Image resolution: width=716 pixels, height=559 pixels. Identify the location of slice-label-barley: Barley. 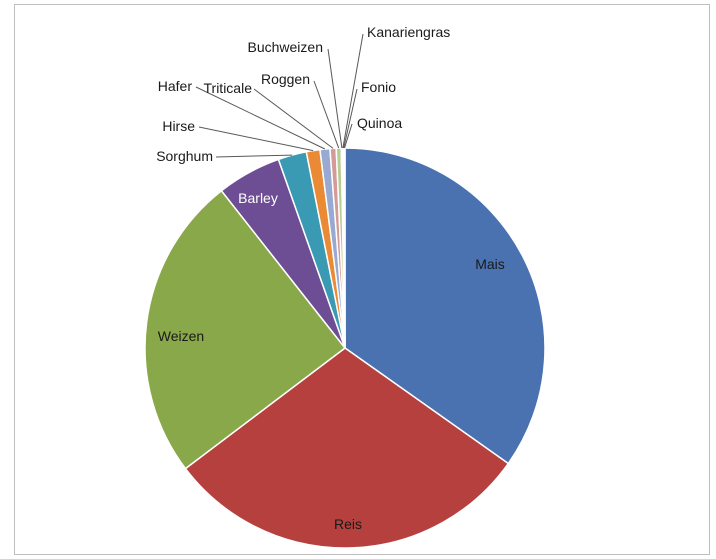
(258, 198).